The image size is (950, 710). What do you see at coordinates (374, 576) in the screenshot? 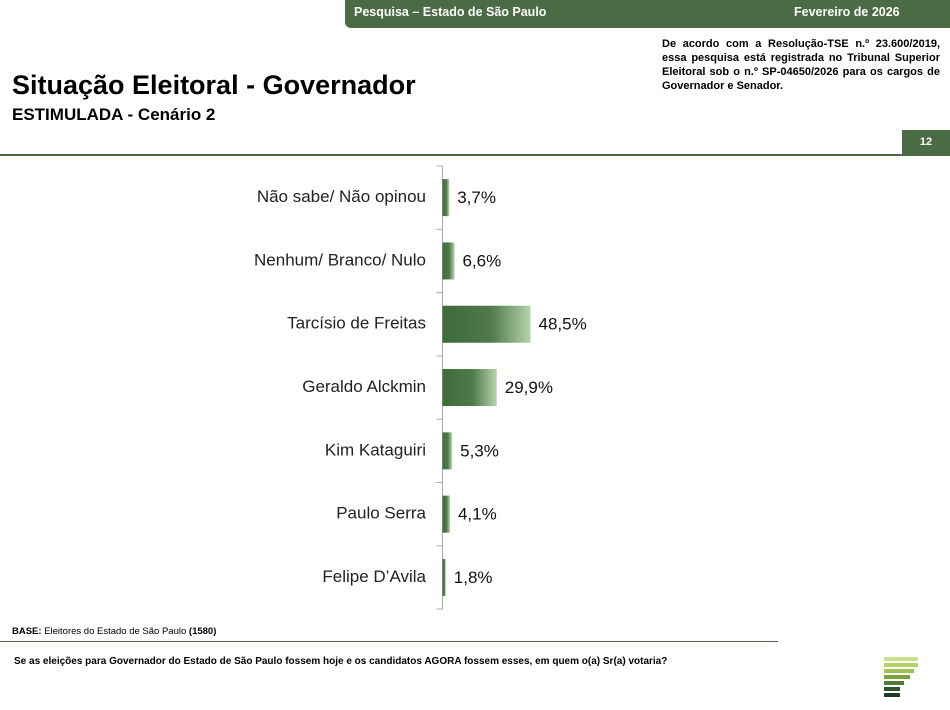
I see `category-label: Felipe D’Avila` at bounding box center [374, 576].